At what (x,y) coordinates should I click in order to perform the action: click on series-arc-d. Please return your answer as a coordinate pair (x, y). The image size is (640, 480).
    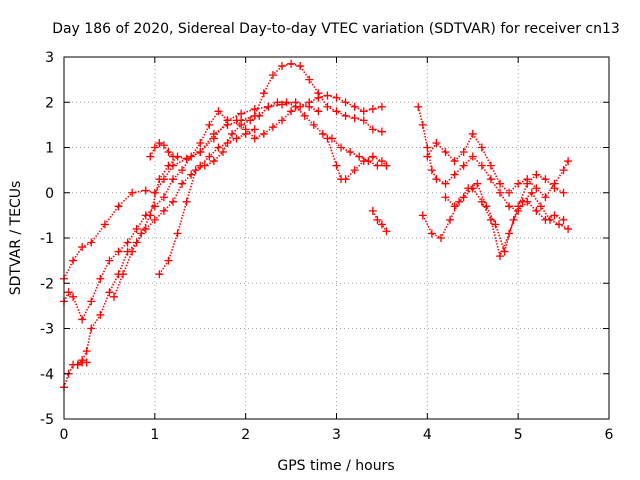
    Looking at the image, I should click on (82, 363).